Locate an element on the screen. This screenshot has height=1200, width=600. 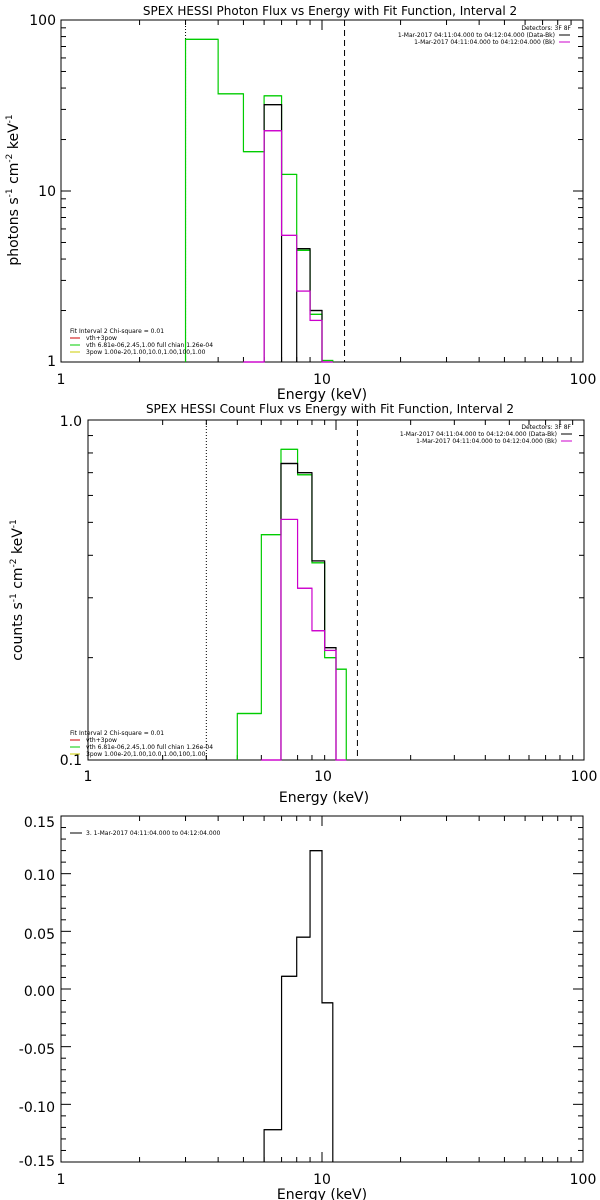
photon-ytick-label: 1 is located at coordinates (51, 362).